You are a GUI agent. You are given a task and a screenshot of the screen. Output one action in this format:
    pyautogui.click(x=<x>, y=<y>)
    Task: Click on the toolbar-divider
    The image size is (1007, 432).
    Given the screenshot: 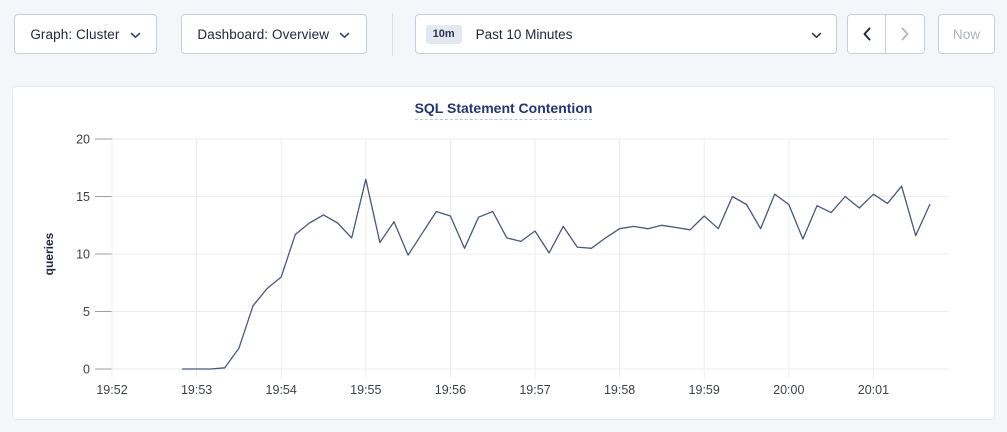 What is the action you would take?
    pyautogui.click(x=392, y=34)
    